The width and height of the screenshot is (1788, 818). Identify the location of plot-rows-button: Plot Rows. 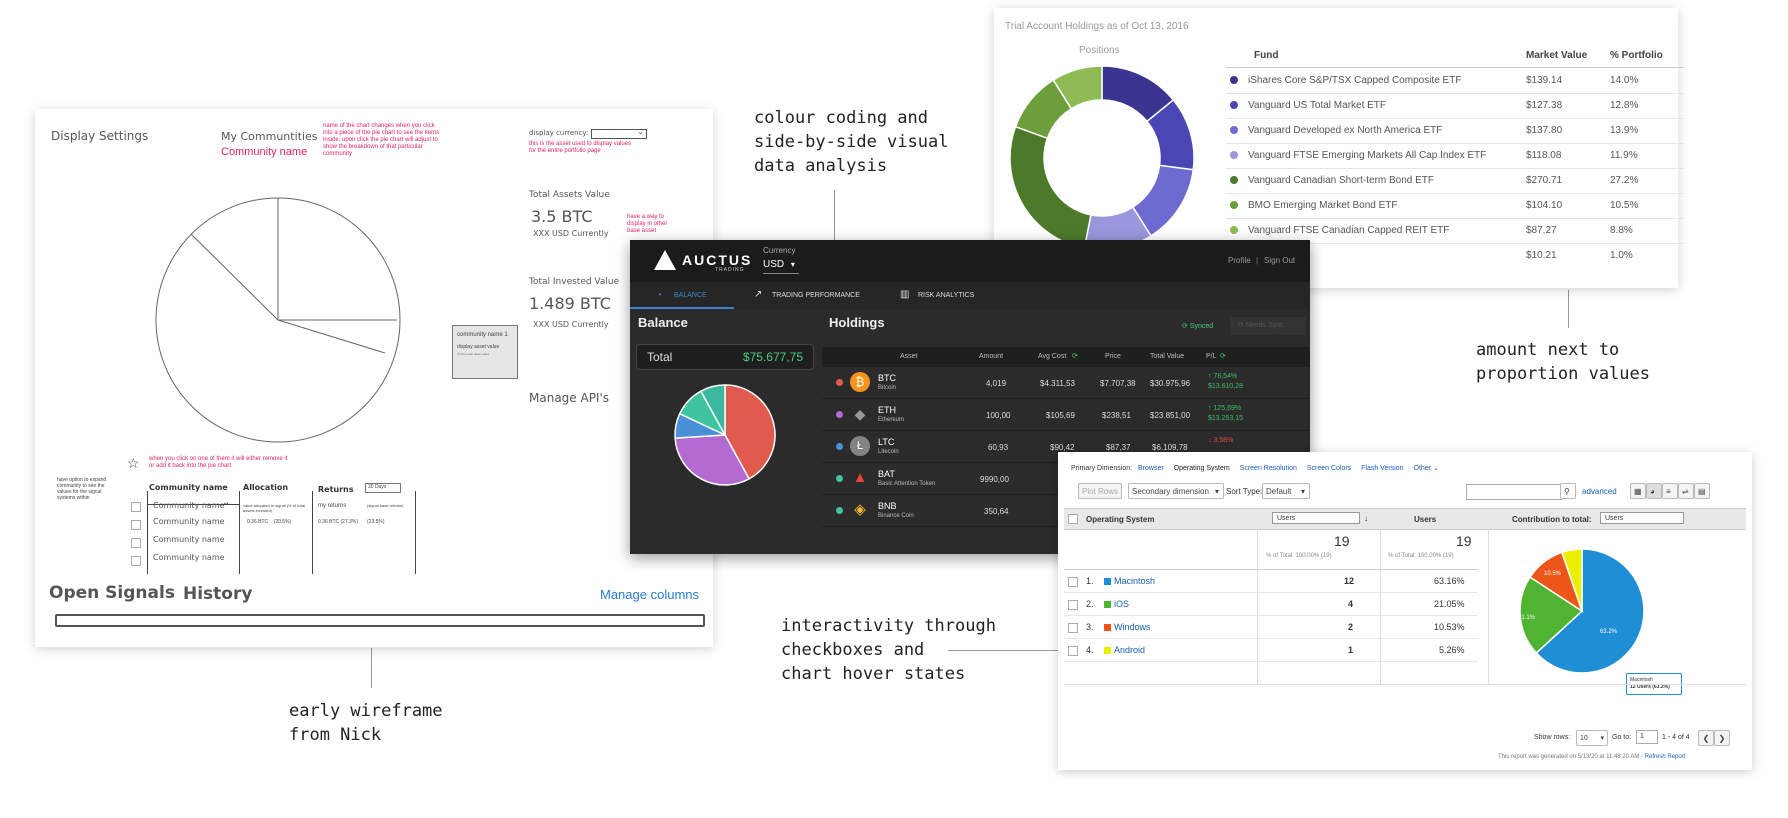
(1100, 491).